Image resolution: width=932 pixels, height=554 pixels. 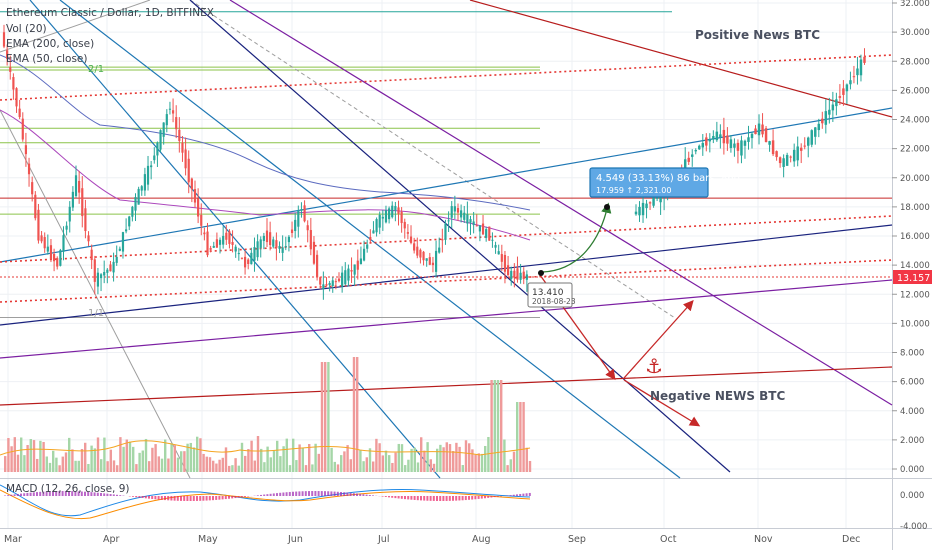 I want to click on price-axis-label: 10.000, so click(x=915, y=324).